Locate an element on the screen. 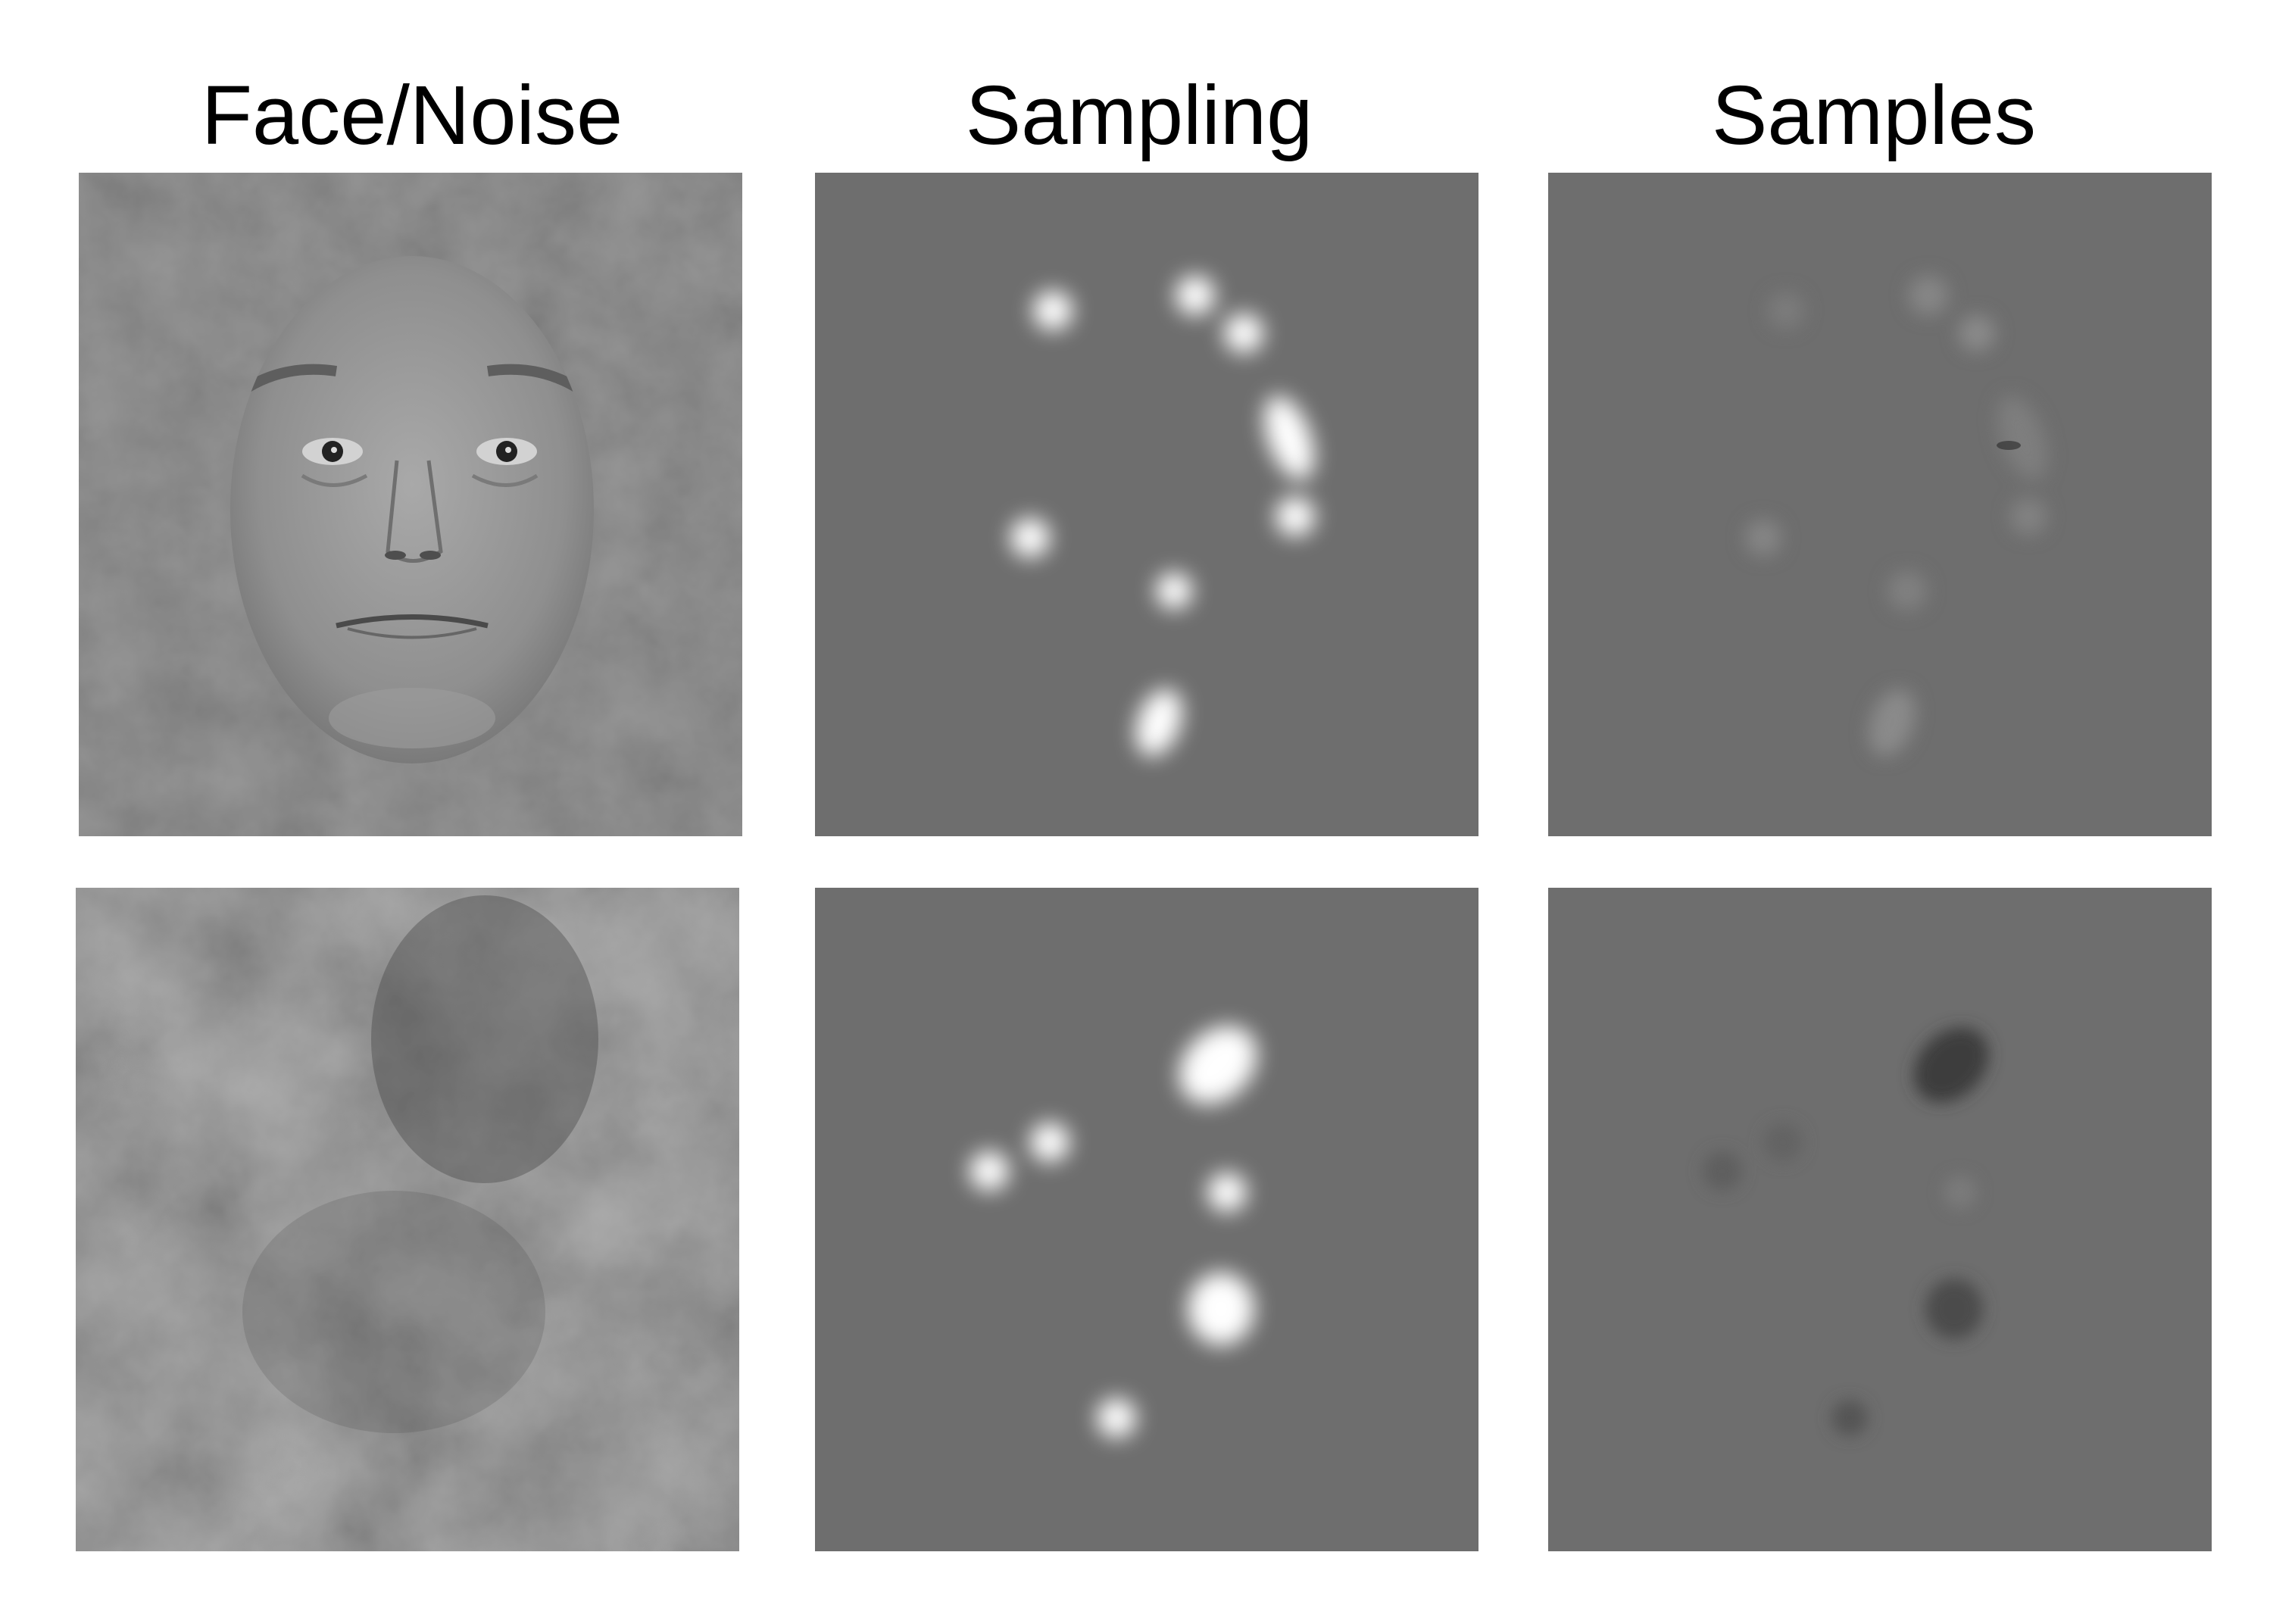 This screenshot has height=1624, width=2270. noise-stimulus-panel is located at coordinates (408, 1219).